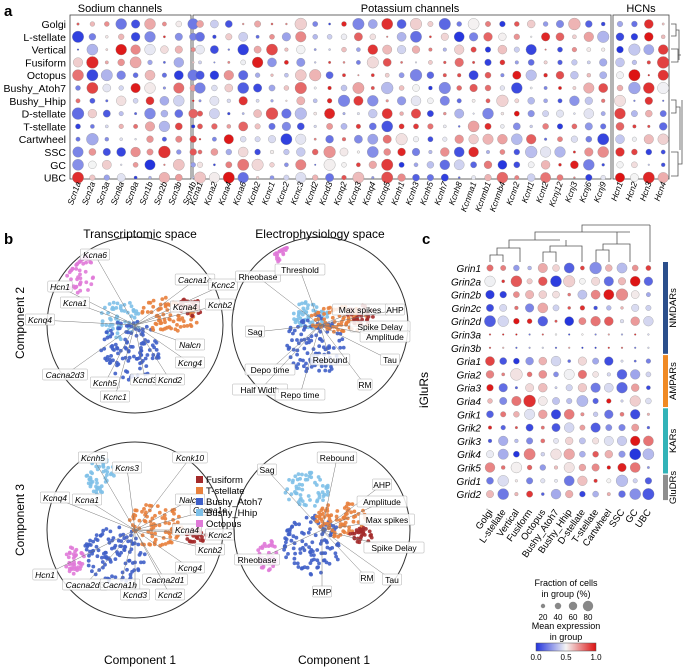 The height and width of the screenshot is (671, 685). What do you see at coordinates (469, 362) in the screenshot?
I see `igluR-gene-label: Gria1` at bounding box center [469, 362].